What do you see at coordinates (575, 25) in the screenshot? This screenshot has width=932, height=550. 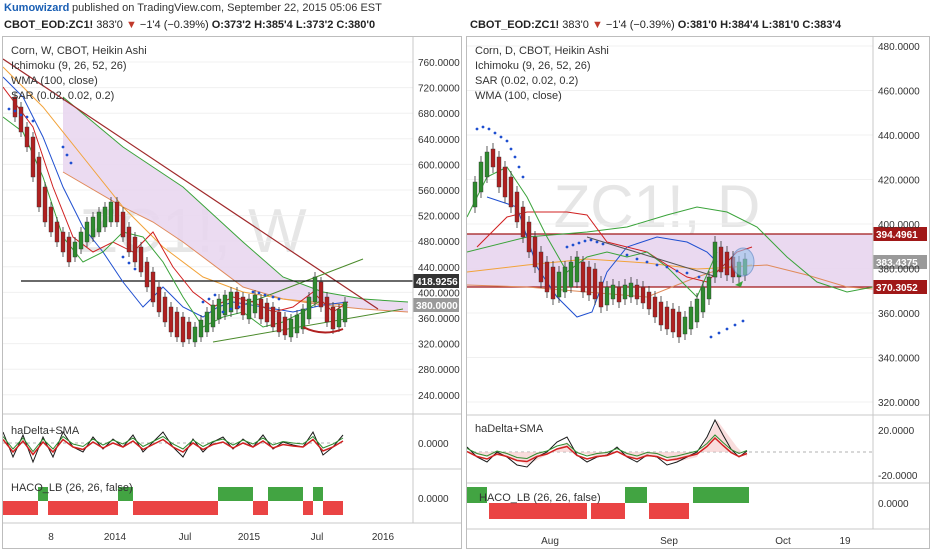 I see `right-last-price: 383'0` at bounding box center [575, 25].